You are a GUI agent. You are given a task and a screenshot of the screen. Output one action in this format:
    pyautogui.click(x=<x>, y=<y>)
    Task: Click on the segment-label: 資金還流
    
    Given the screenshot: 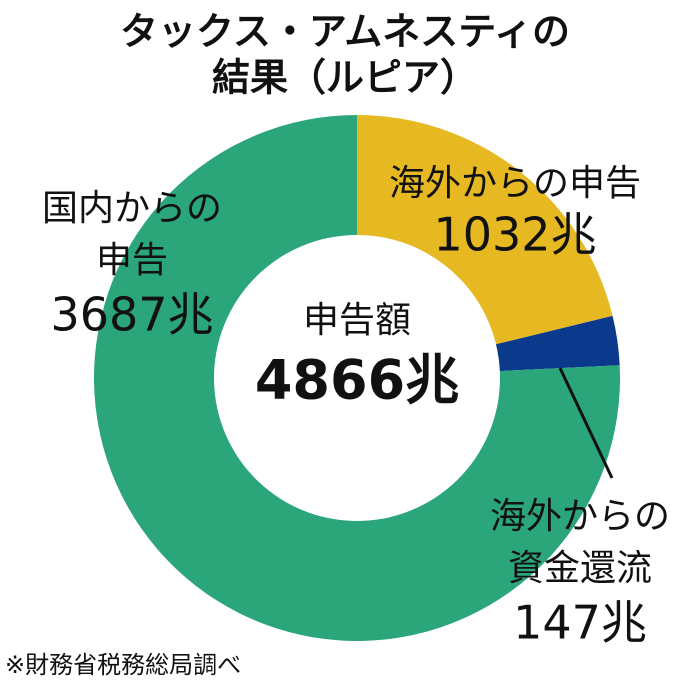 What is the action you would take?
    pyautogui.click(x=580, y=568)
    